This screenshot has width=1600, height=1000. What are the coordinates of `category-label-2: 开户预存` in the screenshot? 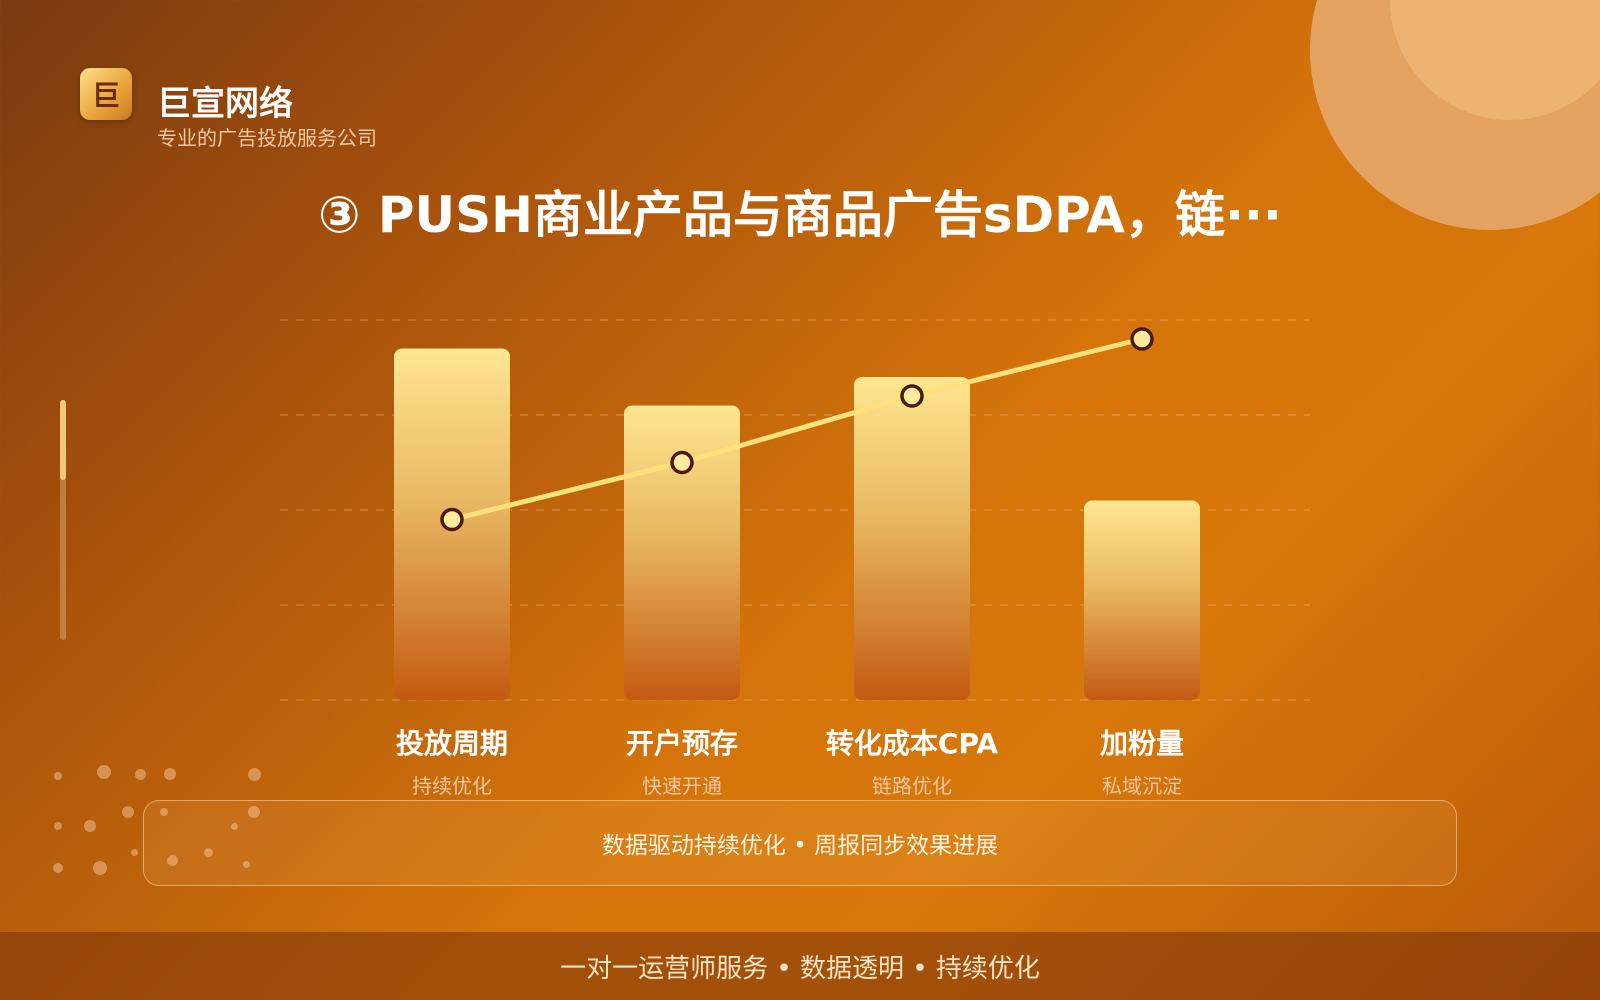 It's located at (681, 743).